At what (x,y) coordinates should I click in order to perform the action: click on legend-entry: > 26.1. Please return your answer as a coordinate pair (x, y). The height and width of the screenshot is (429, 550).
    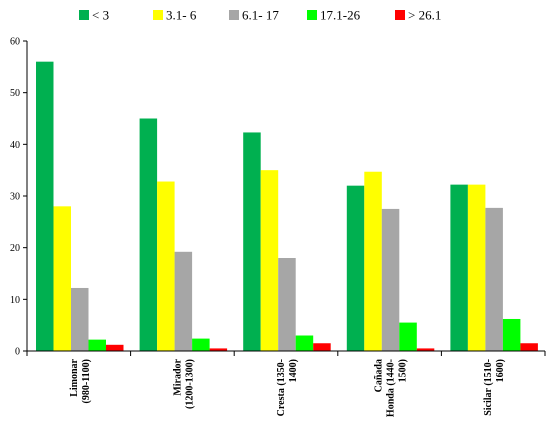
    Looking at the image, I should click on (418, 15).